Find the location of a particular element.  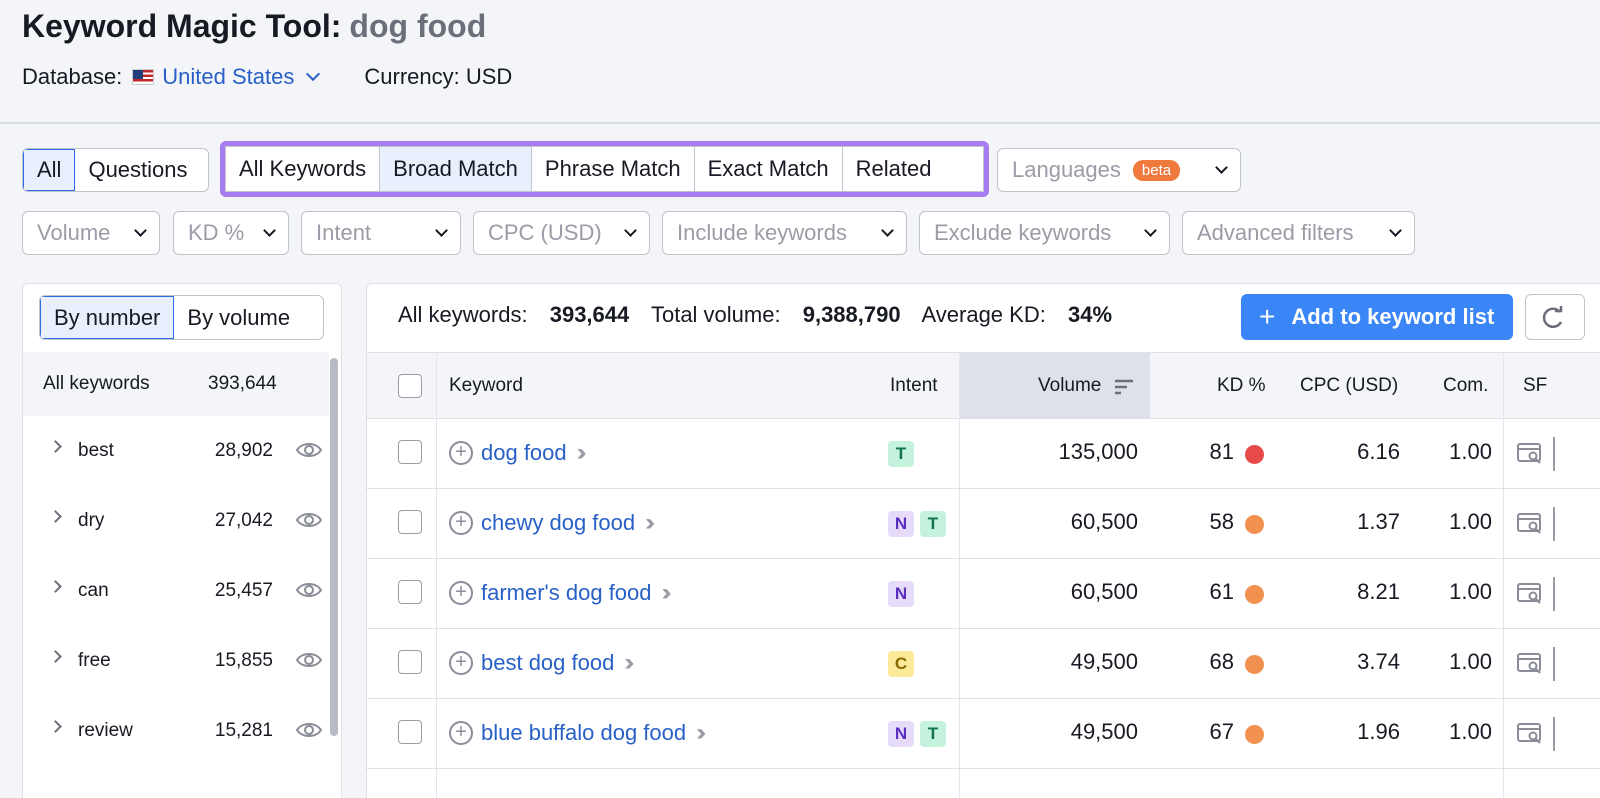

kd-cell: 67 is located at coordinates (1221, 731).